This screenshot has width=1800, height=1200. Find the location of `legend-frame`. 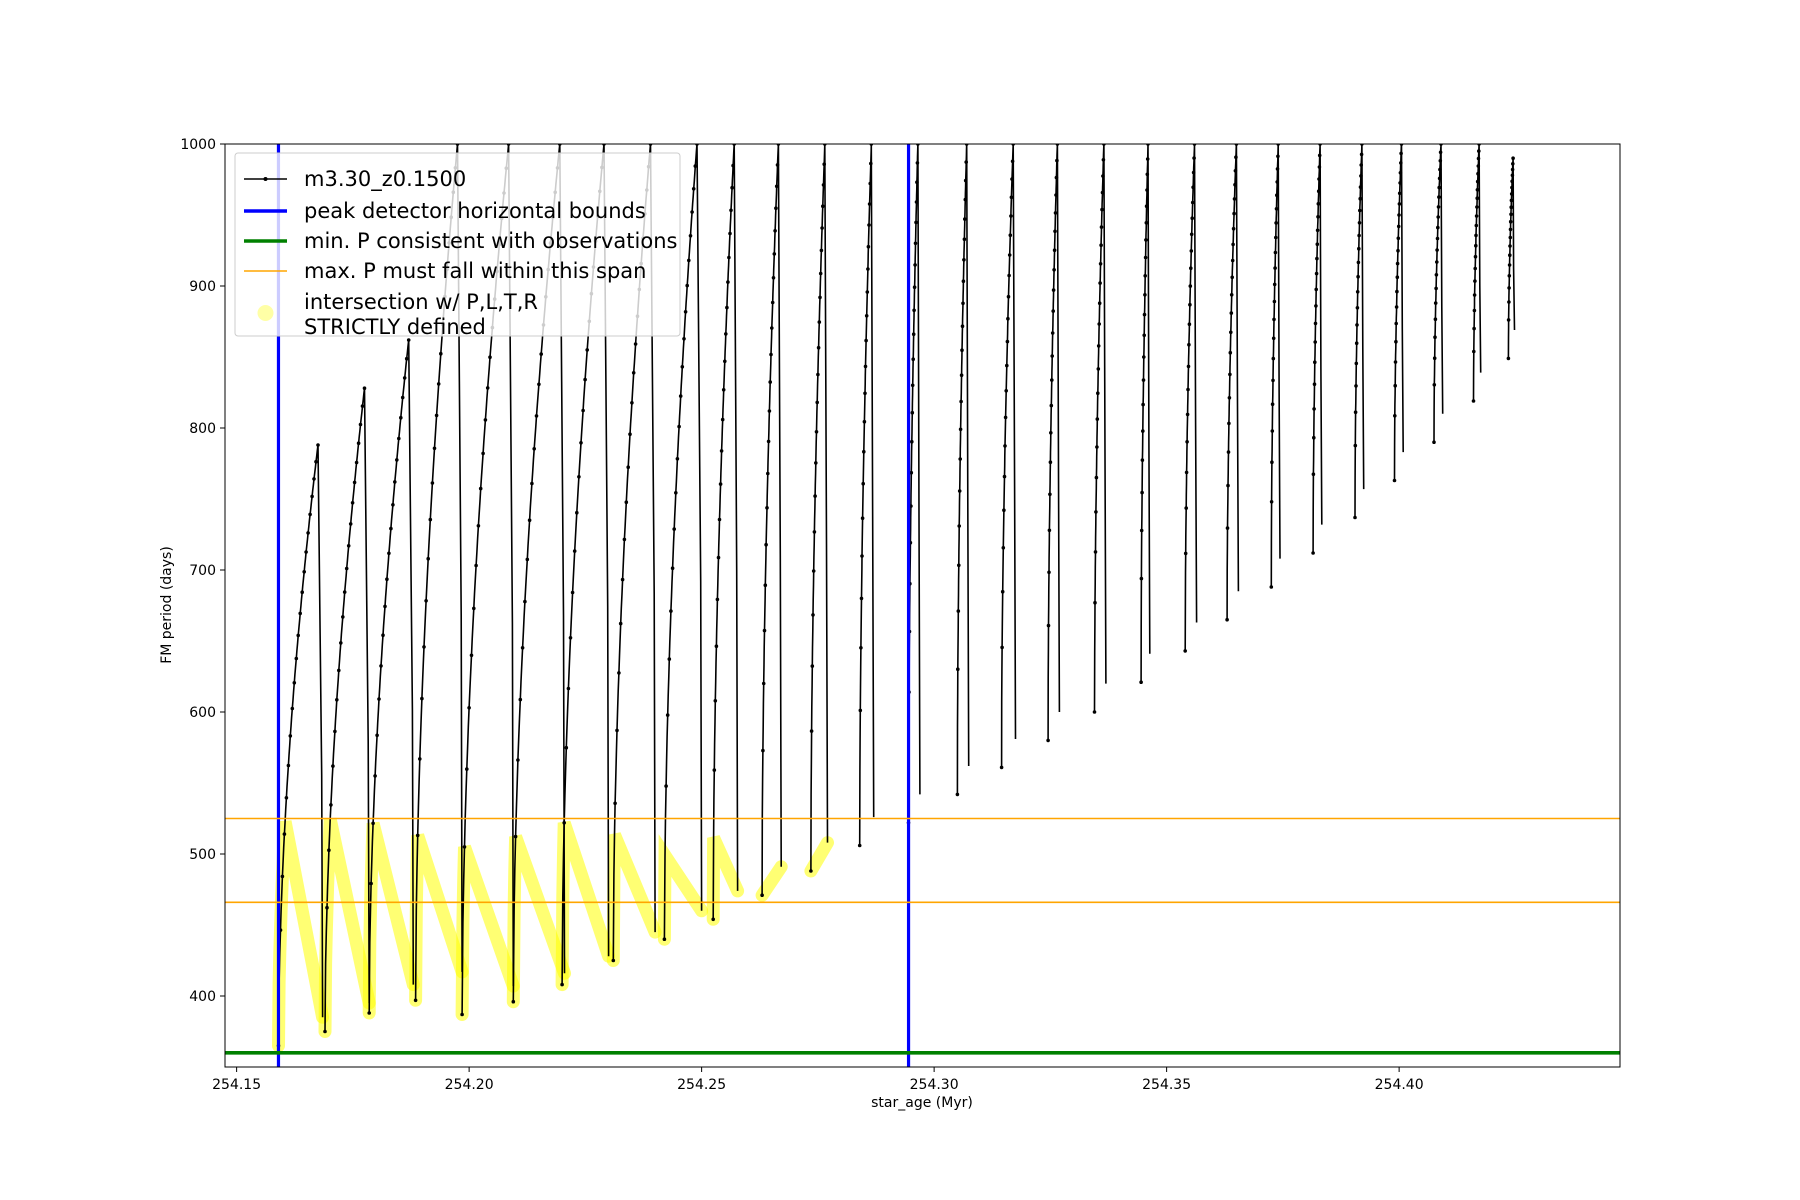

legend-frame is located at coordinates (457, 244).